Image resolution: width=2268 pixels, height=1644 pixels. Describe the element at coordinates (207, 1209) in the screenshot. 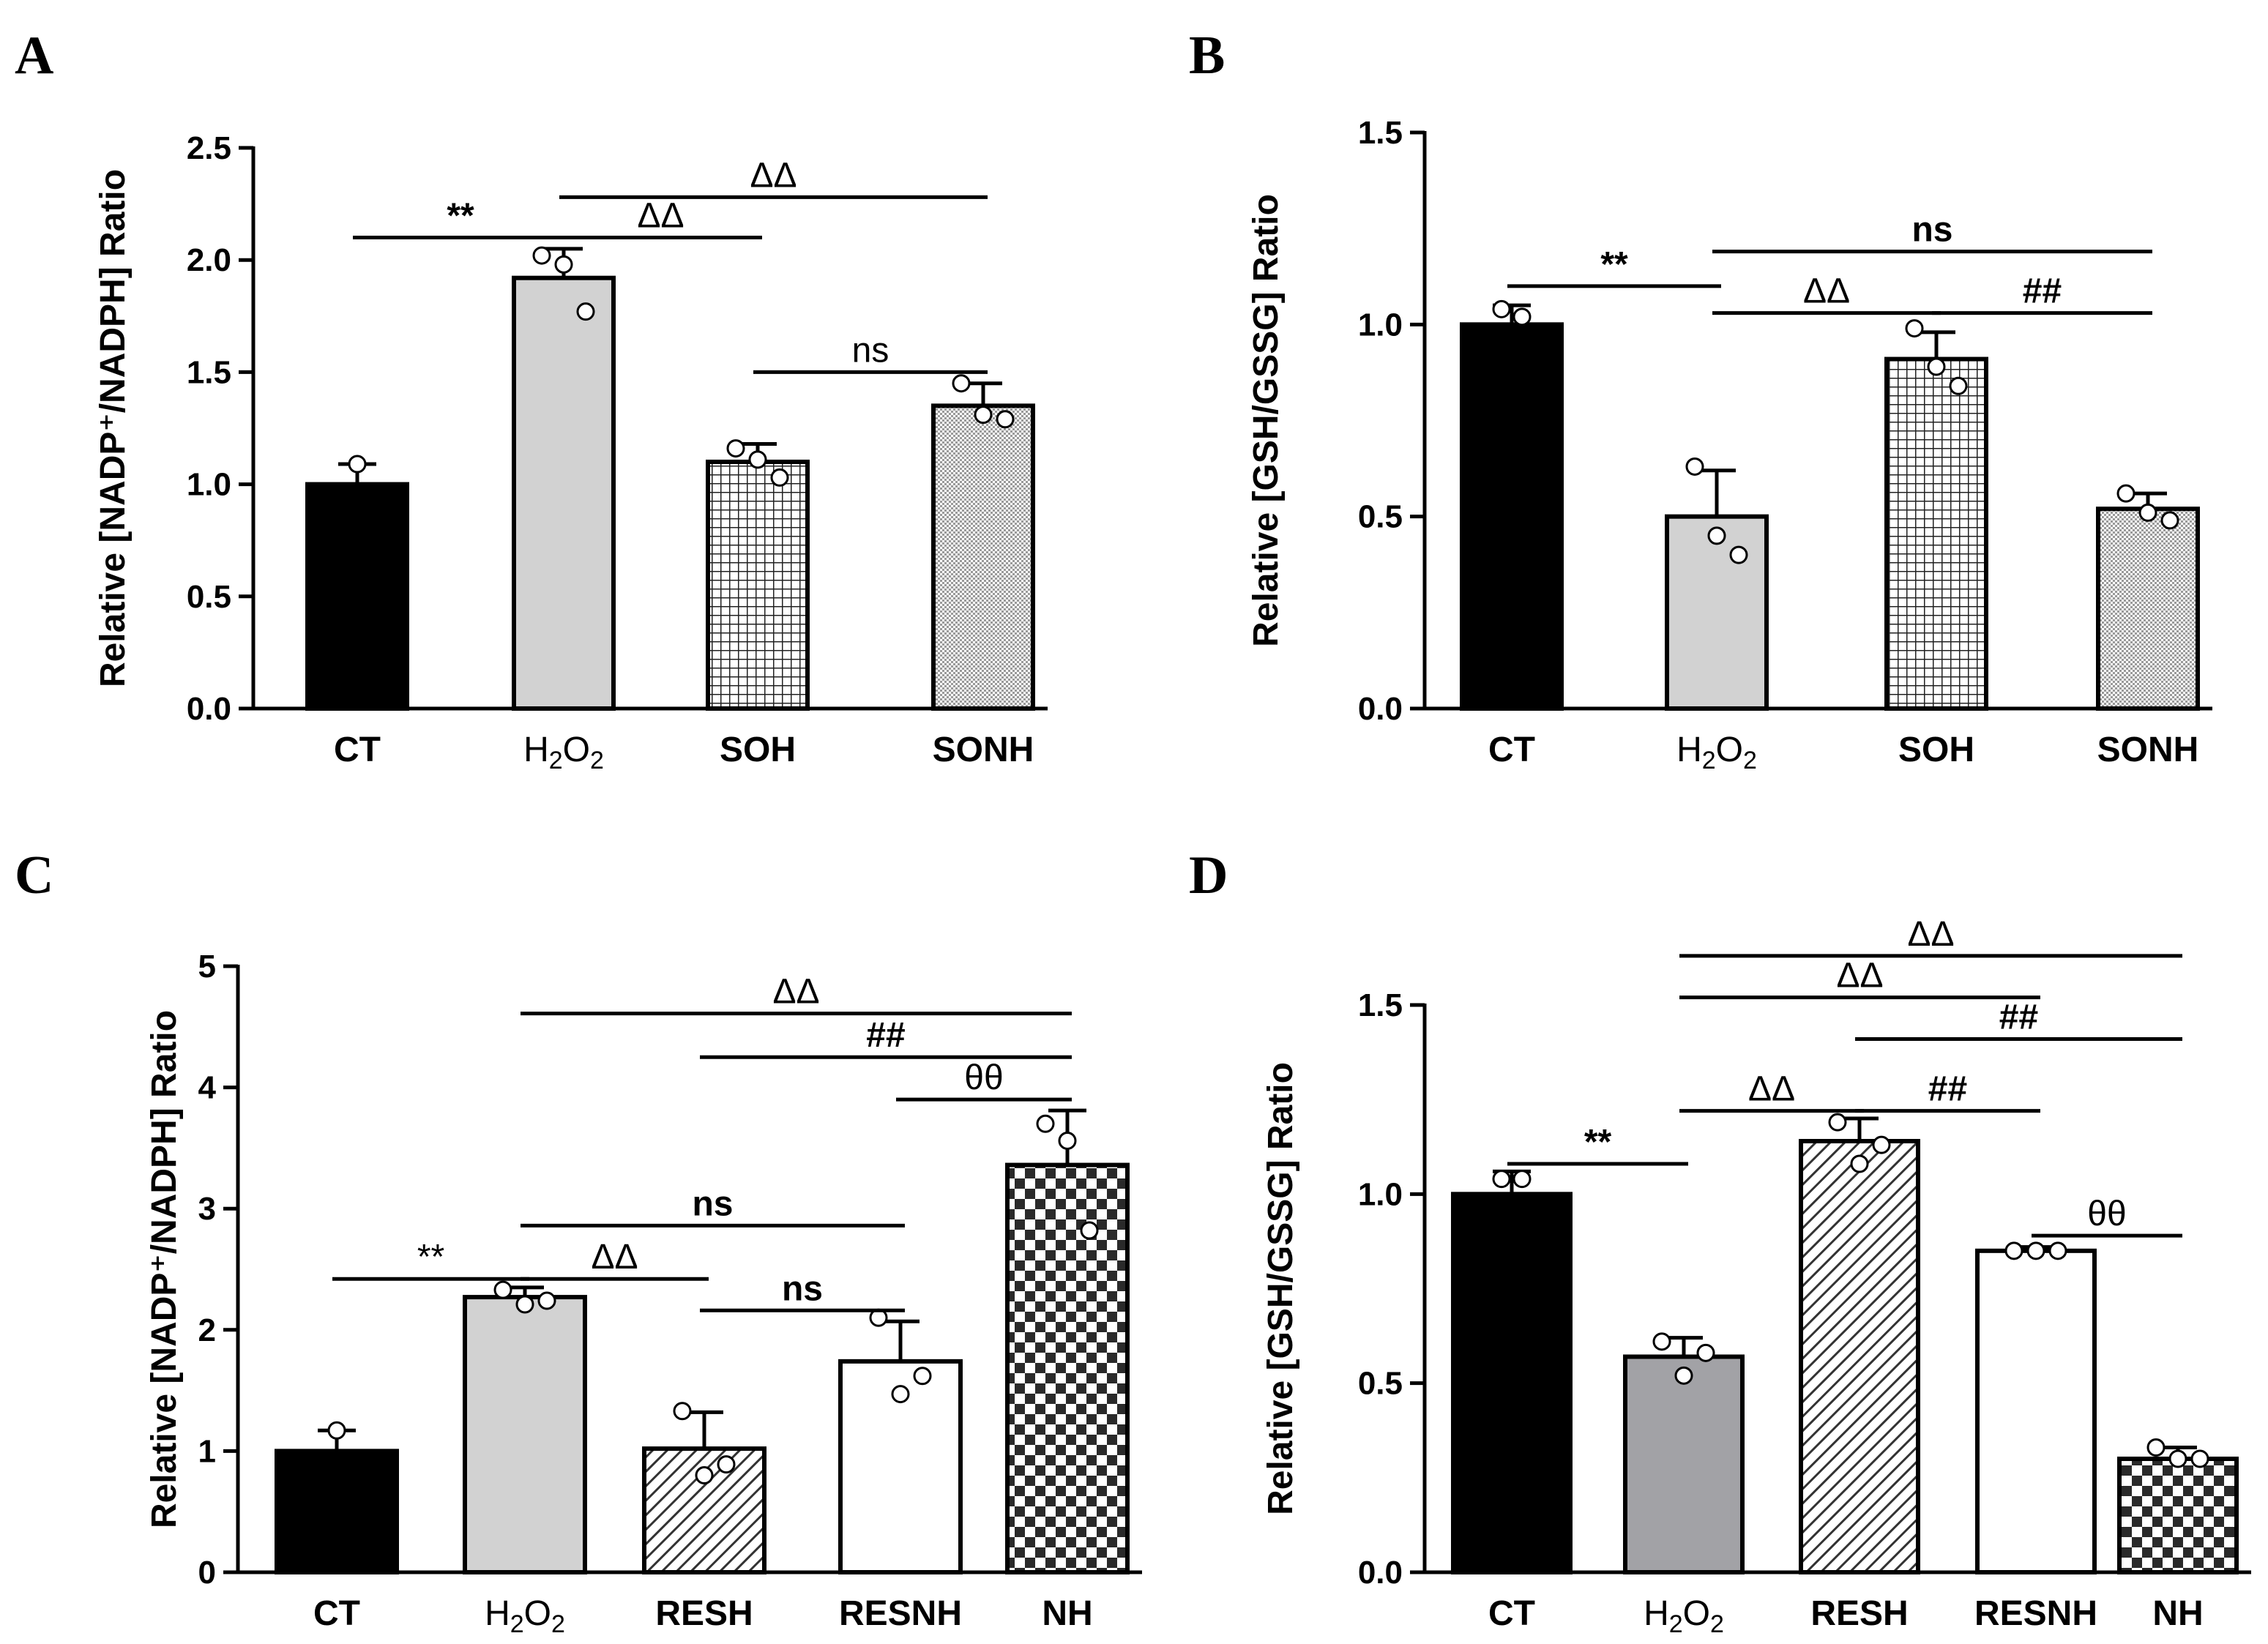

I see `y-tick-label: 3` at that location.